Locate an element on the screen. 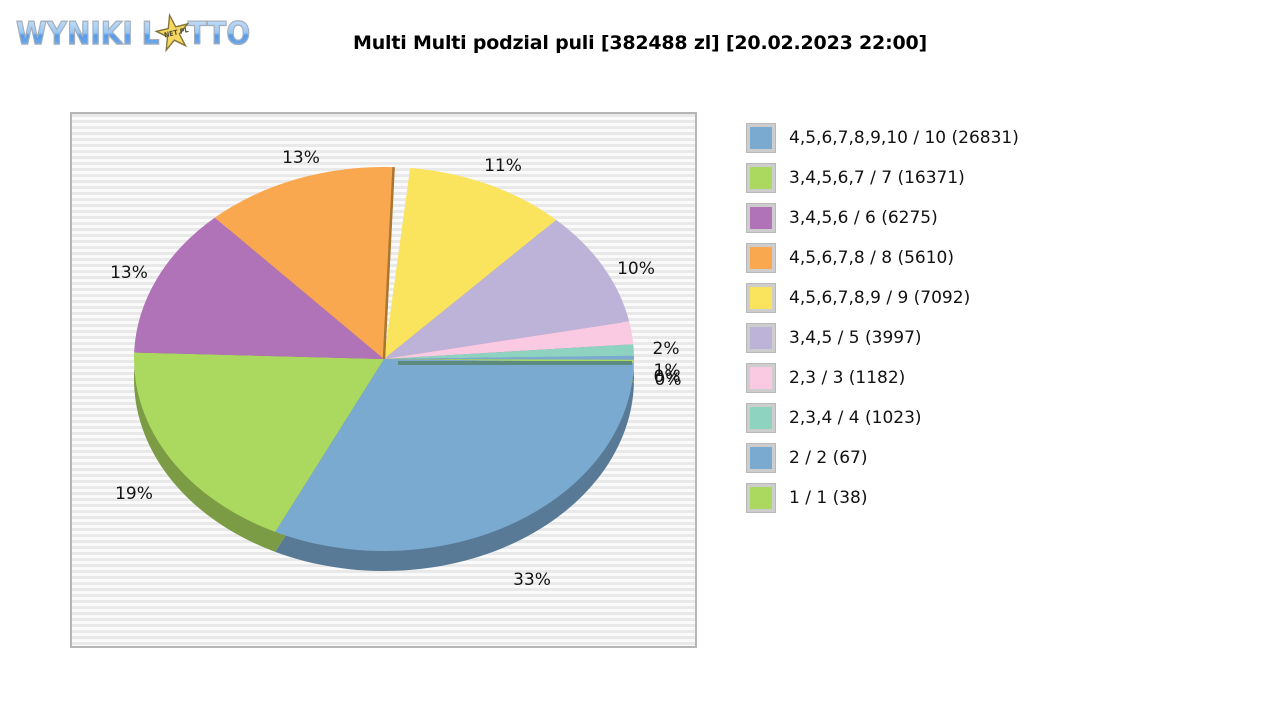 The image size is (1280, 720). legend-item: 1 / 1 (38) is located at coordinates (882, 498).